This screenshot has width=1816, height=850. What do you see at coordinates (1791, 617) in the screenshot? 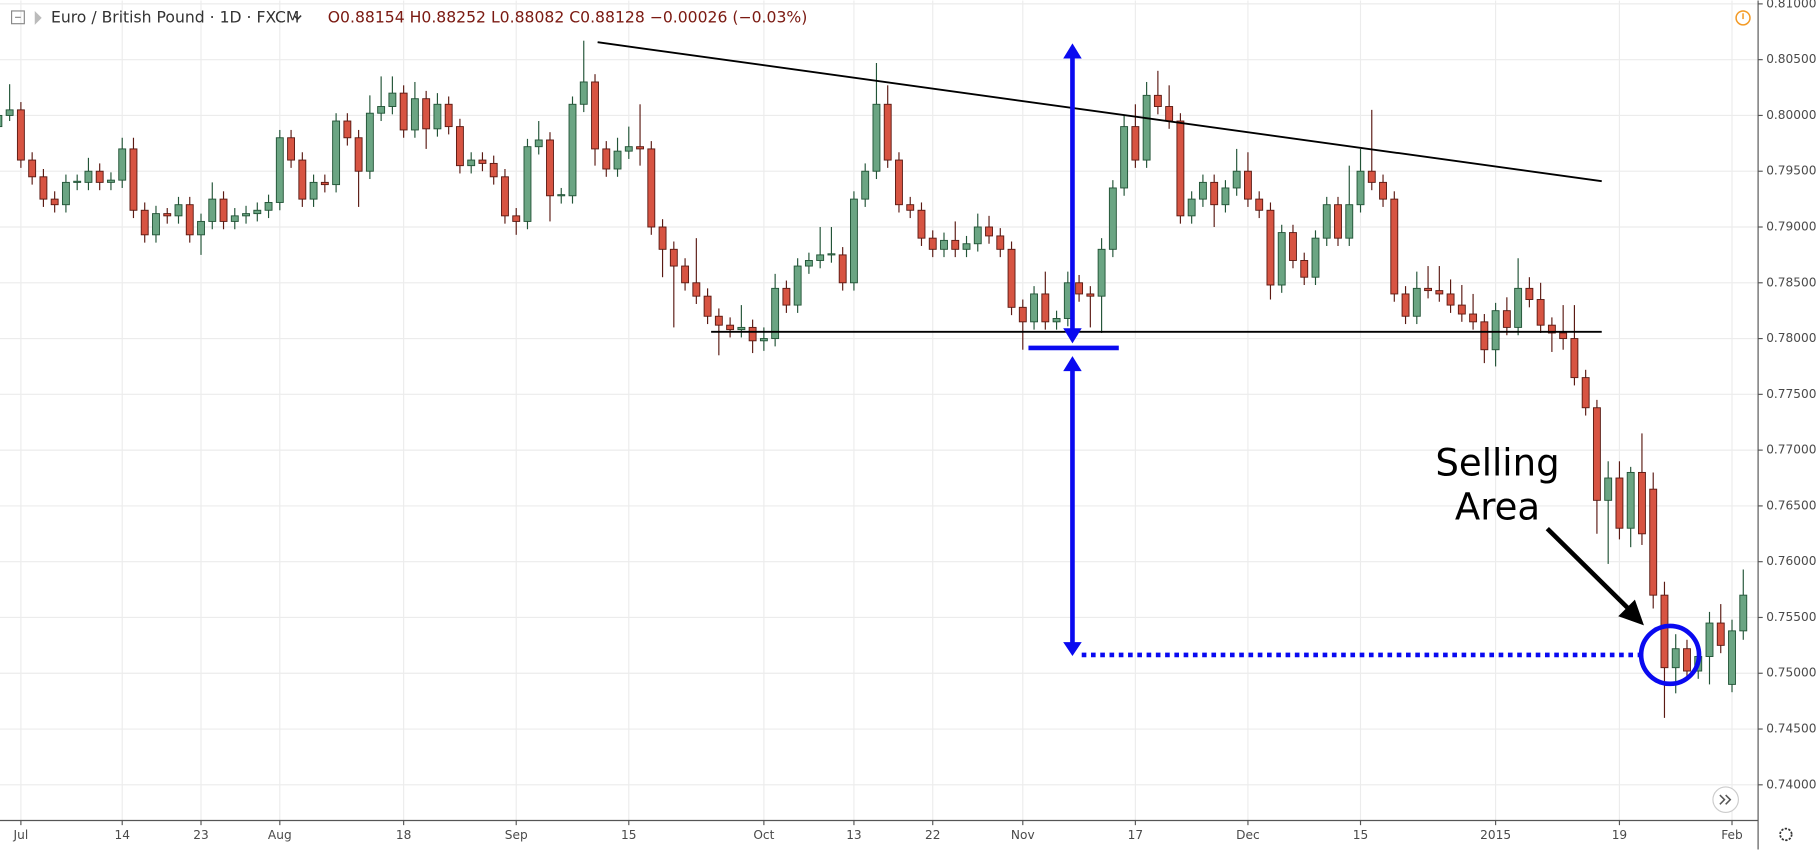
I see `y-tick-label: 0.75500` at bounding box center [1791, 617].